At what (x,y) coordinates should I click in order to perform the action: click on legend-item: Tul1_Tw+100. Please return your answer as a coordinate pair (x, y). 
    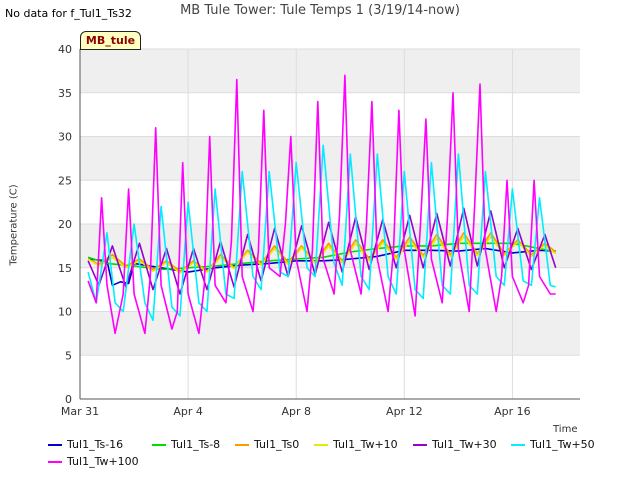
    Looking at the image, I should click on (93, 461).